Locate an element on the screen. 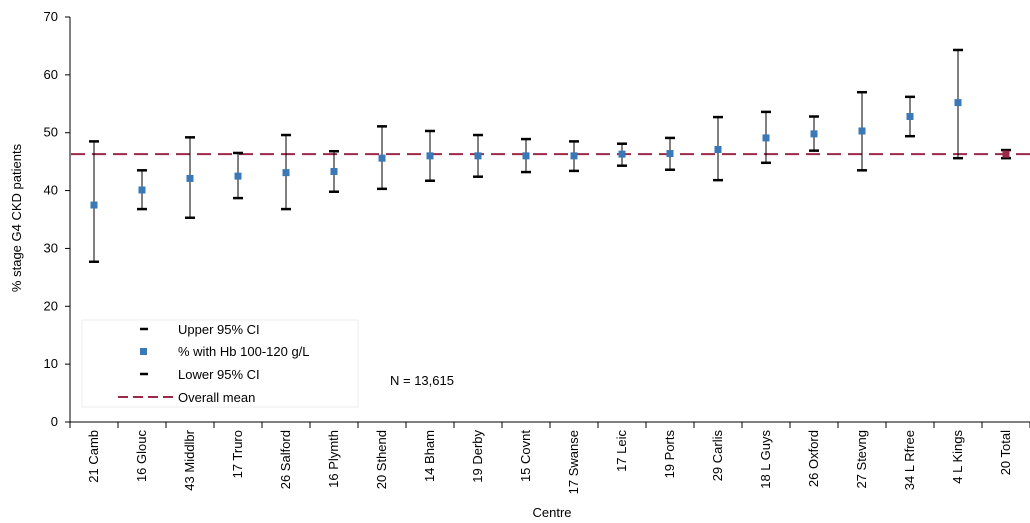 This screenshot has height=523, width=1030. x-tick-label: 4 L Kings is located at coordinates (957, 457).